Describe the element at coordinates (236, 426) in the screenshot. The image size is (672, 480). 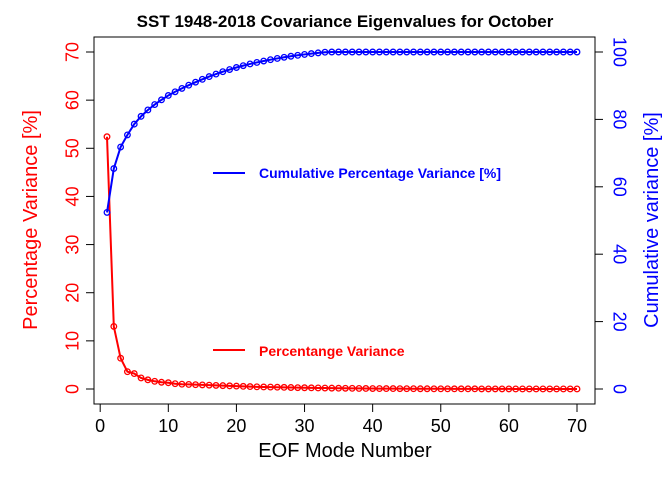
I see `x-tick-label: 20` at that location.